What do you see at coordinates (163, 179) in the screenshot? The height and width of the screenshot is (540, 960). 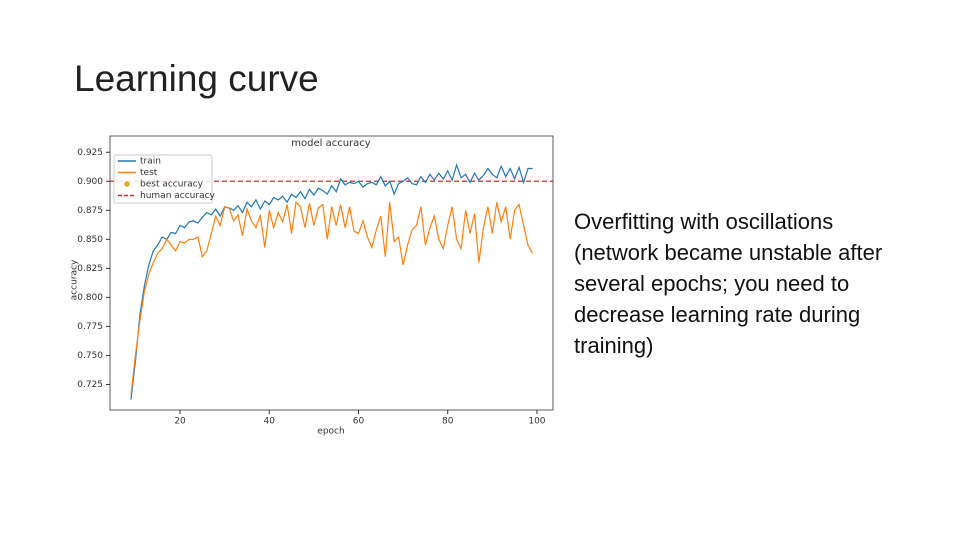 I see `legend-box` at bounding box center [163, 179].